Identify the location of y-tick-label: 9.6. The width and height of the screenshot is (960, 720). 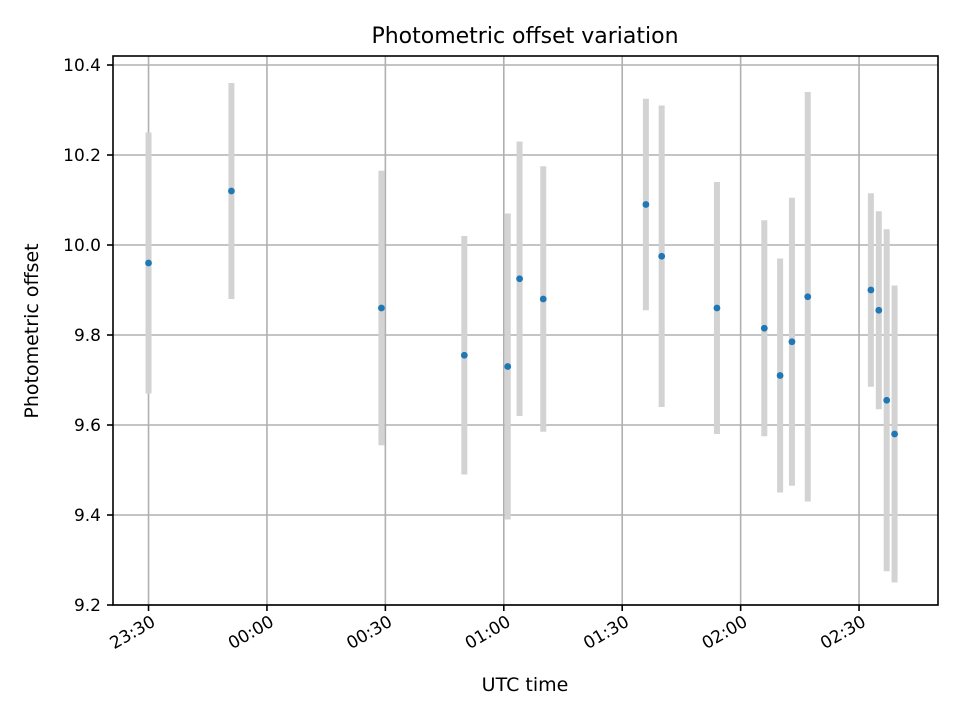
(87, 426).